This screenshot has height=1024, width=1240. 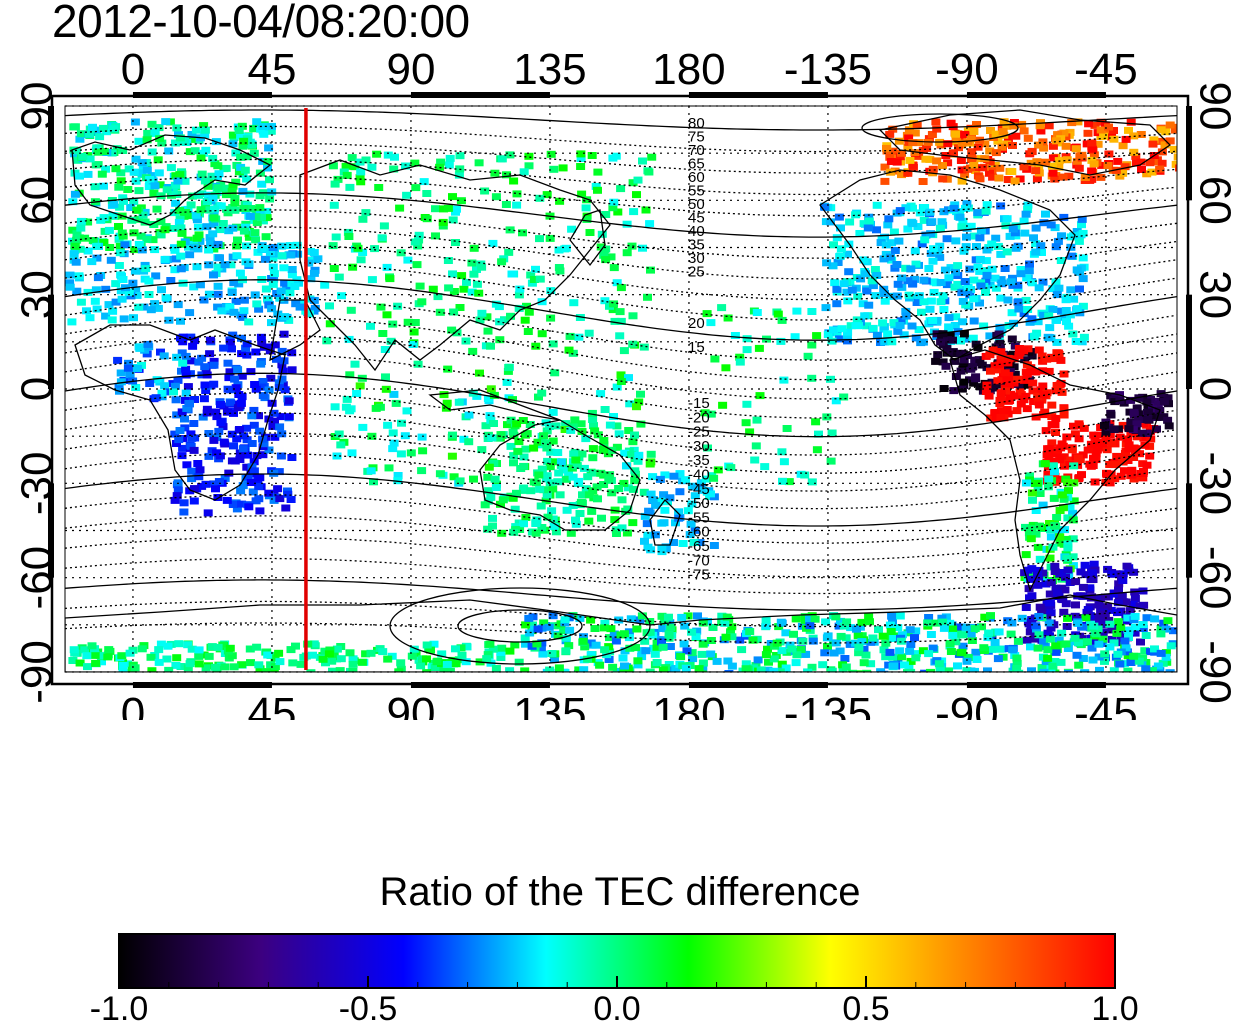 What do you see at coordinates (696, 323) in the screenshot?
I see `contour-label: 20` at bounding box center [696, 323].